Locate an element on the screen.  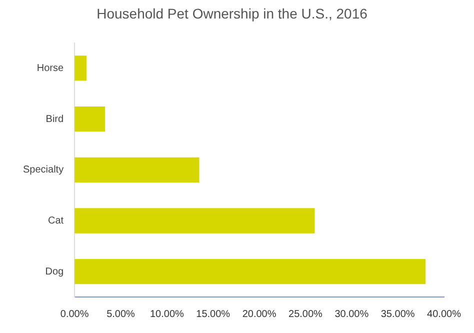
x-tick-label: 0.00% is located at coordinates (74, 314).